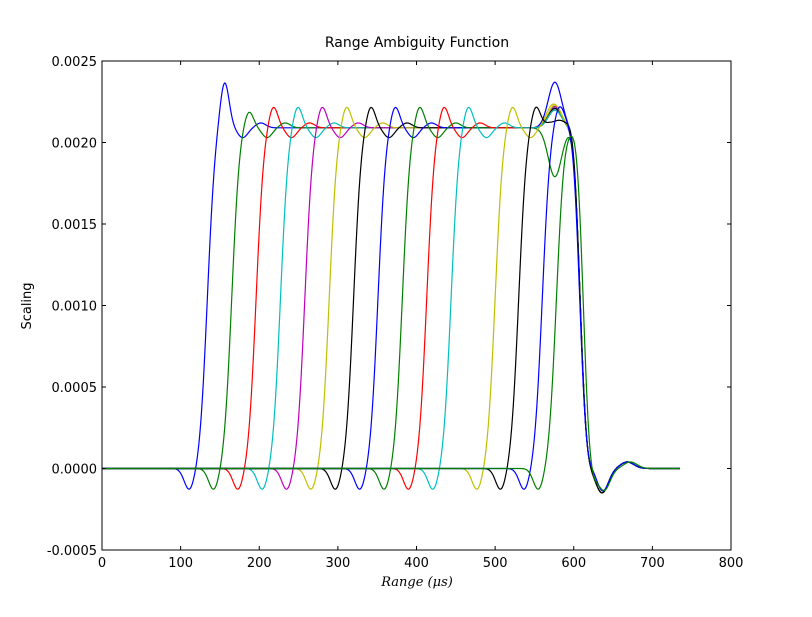 The image size is (812, 617). What do you see at coordinates (75, 62) in the screenshot?
I see `y-tick-label: 0.0025` at bounding box center [75, 62].